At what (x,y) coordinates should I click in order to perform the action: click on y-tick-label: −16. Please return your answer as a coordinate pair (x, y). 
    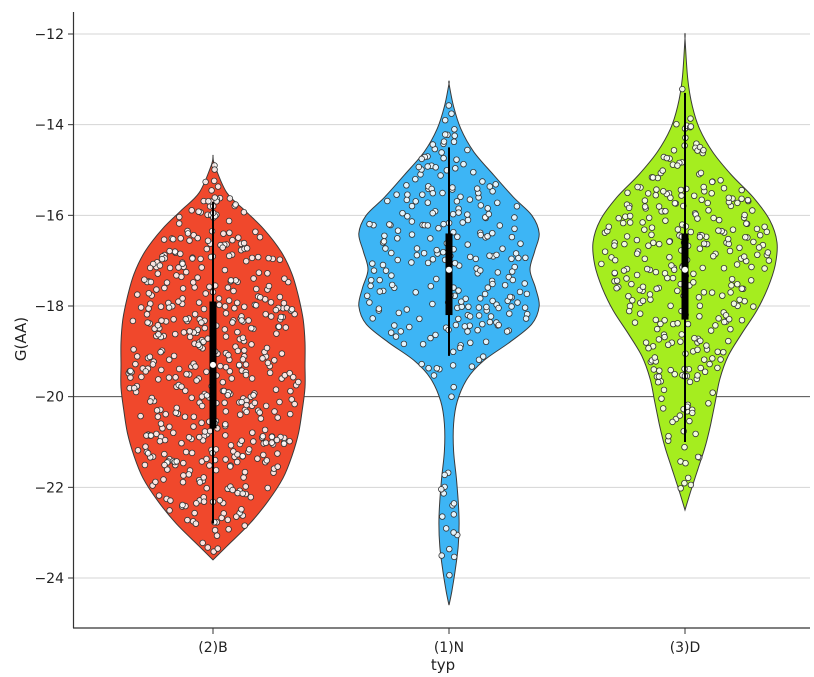
    Looking at the image, I should click on (49, 216).